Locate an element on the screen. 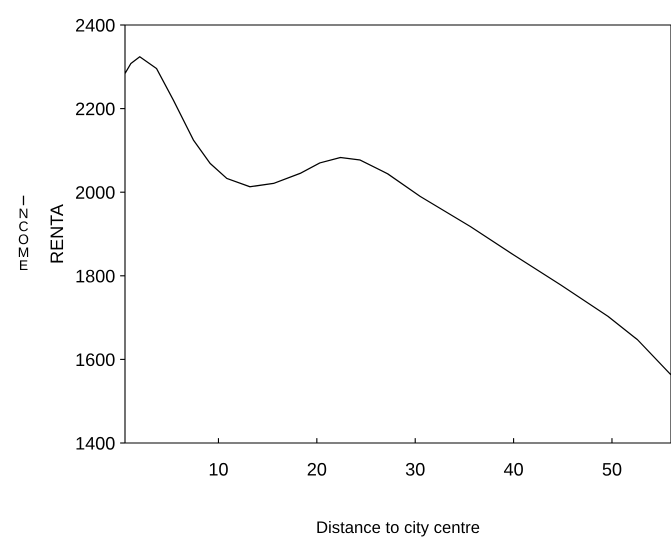  x-tick-label: 30 is located at coordinates (415, 469).